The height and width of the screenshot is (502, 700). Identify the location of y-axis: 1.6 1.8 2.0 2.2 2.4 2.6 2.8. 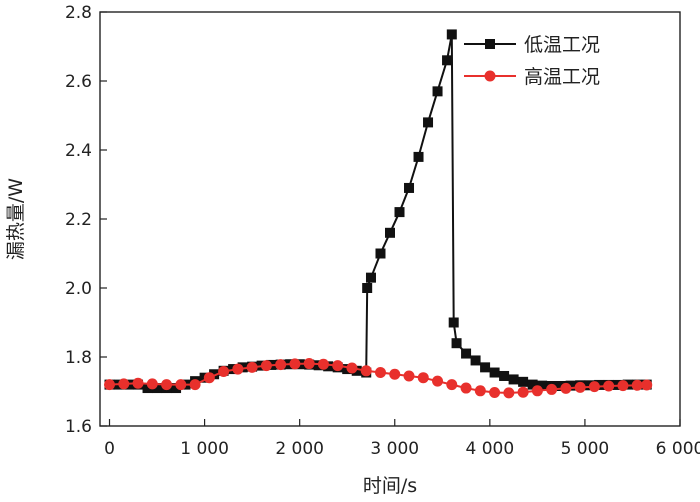
(86, 220).